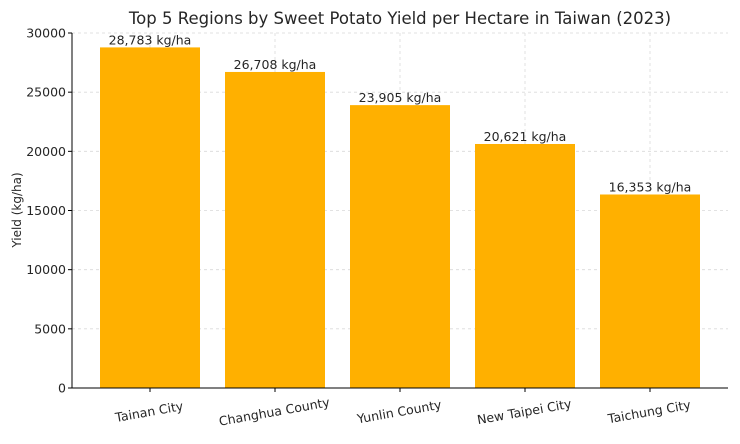 The image size is (740, 444). I want to click on y-tick-label: 10000, so click(46, 269).